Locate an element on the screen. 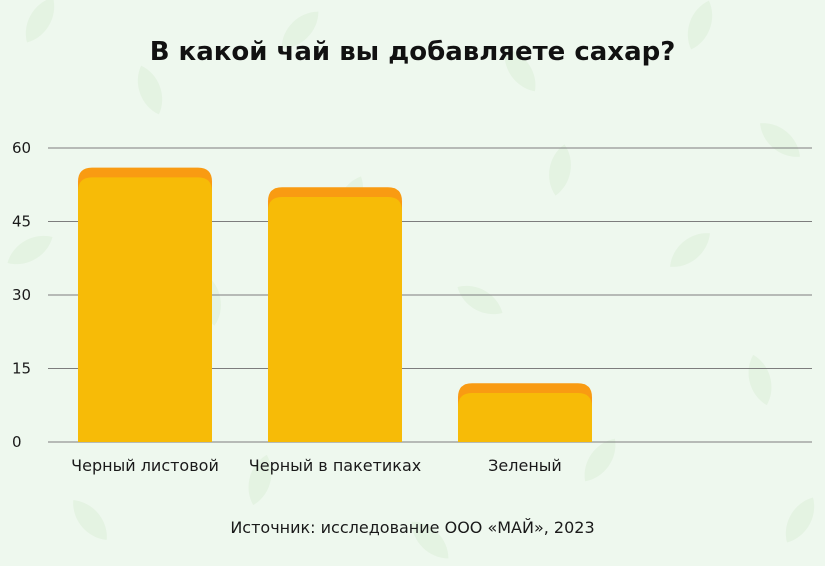 The width and height of the screenshot is (825, 566). y-tick-label: 60 is located at coordinates (21, 148).